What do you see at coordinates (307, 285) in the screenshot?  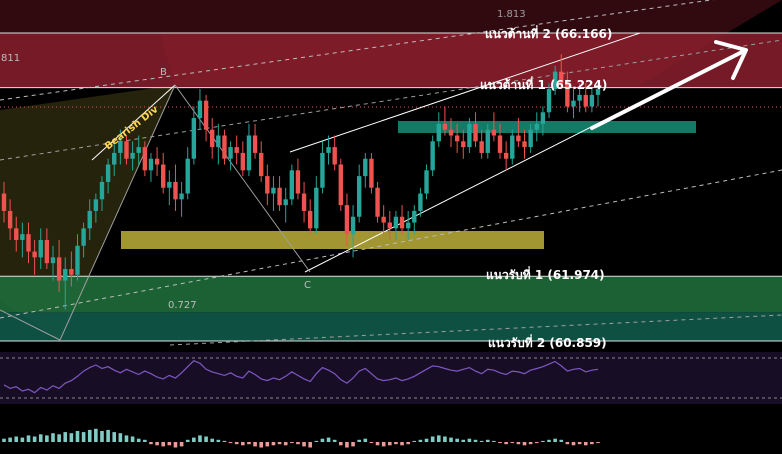 I see `point-c-label: C` at bounding box center [307, 285].